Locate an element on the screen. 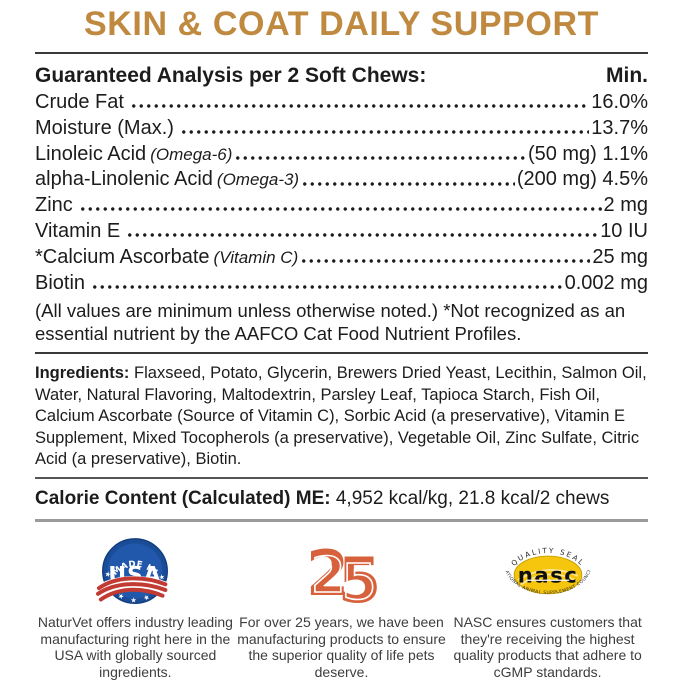  nutrient-note: (Omega-3) is located at coordinates (258, 180).